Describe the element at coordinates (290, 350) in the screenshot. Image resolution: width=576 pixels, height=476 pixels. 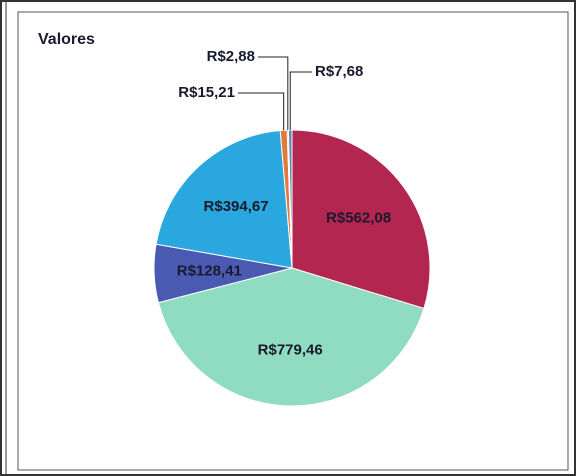
I see `data-label: R$779,46` at that location.